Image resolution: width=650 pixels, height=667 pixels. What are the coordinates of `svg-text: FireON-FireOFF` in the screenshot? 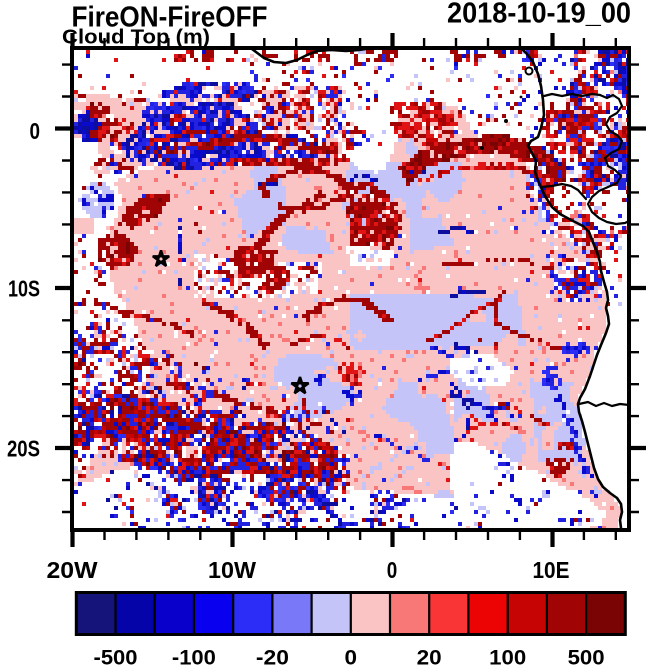 It's located at (170, 18).